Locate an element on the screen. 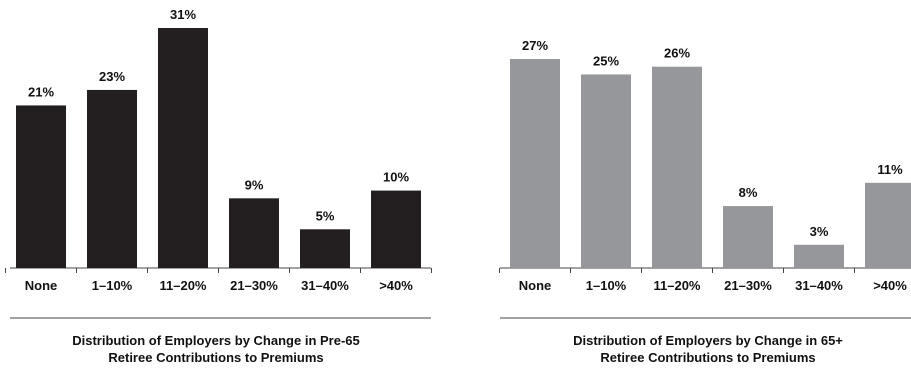 This screenshot has width=911, height=371. chart2-value-label-3: 26% is located at coordinates (677, 53).